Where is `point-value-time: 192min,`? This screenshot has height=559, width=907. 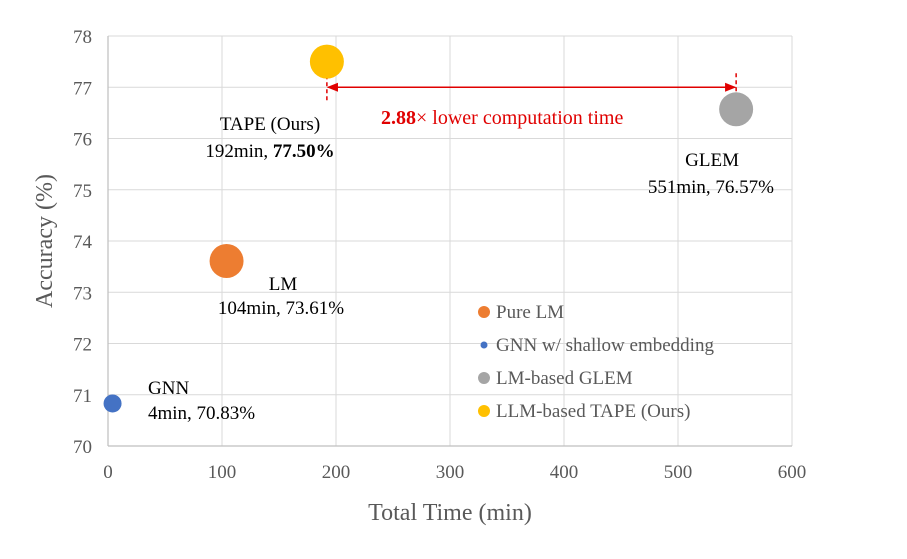 point-value-time: 192min, is located at coordinates (239, 151).